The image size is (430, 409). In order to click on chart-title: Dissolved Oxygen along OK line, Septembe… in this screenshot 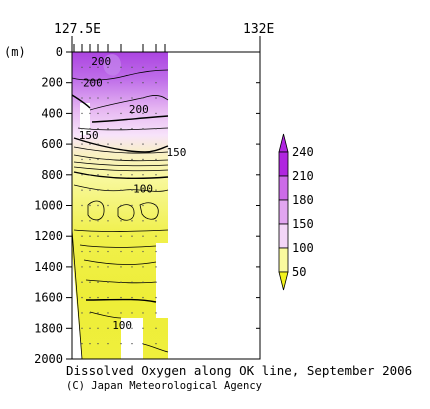, I will do `click(239, 370)`.